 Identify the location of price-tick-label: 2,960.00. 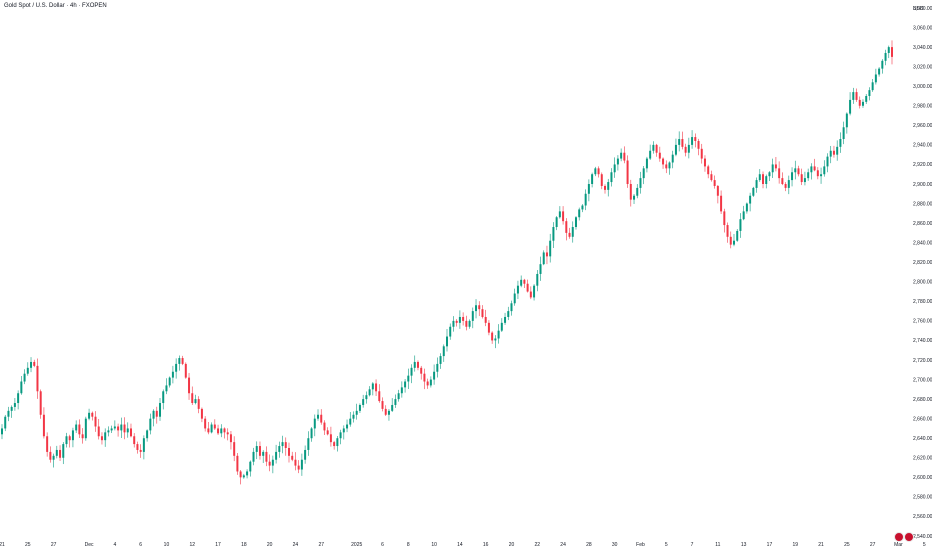
(922, 126).